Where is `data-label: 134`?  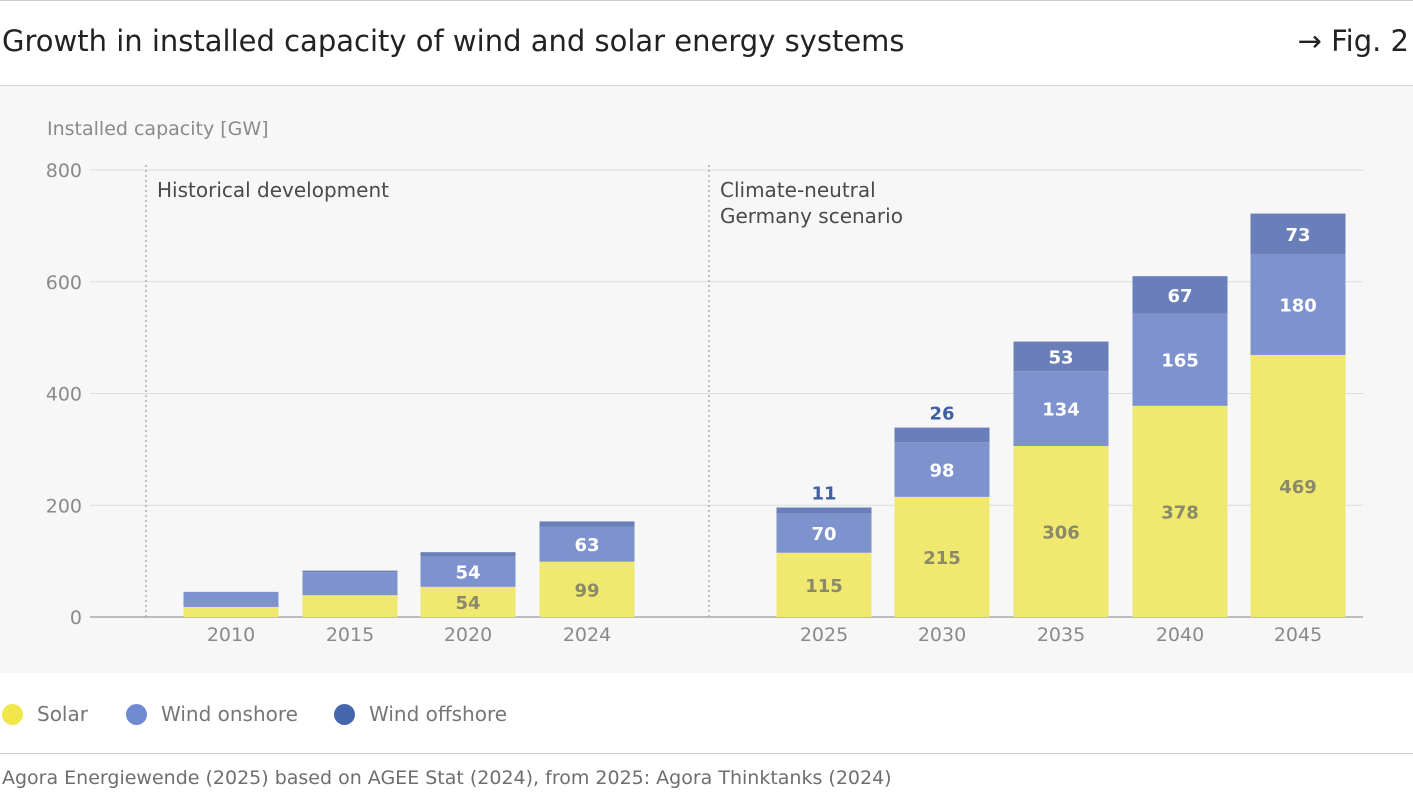 data-label: 134 is located at coordinates (1061, 410).